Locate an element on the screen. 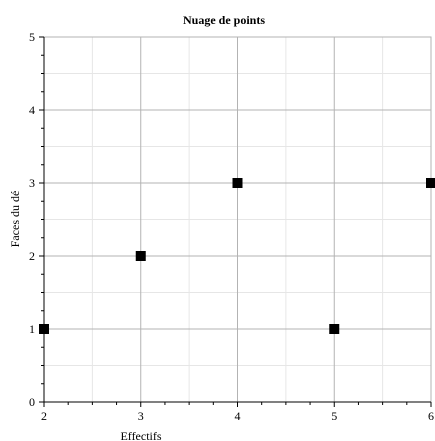 The width and height of the screenshot is (435, 441). x-tick-label: 3 is located at coordinates (141, 416).